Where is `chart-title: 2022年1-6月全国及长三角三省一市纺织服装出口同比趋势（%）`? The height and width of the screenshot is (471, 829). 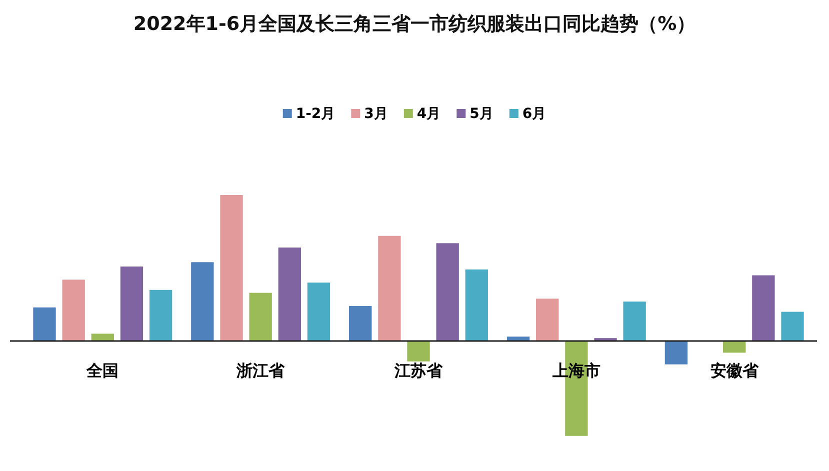
chart-title: 2022年1-6月全国及长三角三省一市纺织服装出口同比趋势（%） is located at coordinates (414, 24).